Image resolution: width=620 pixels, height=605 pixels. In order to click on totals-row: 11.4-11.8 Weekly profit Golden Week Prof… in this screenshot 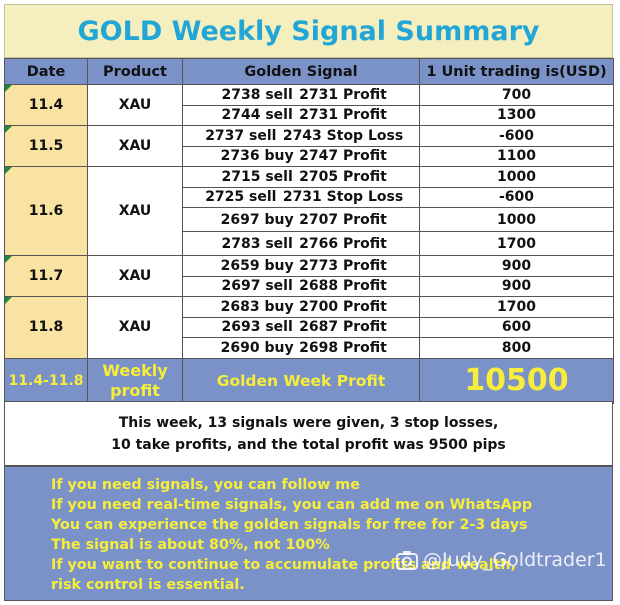, I will do `click(309, 380)`.